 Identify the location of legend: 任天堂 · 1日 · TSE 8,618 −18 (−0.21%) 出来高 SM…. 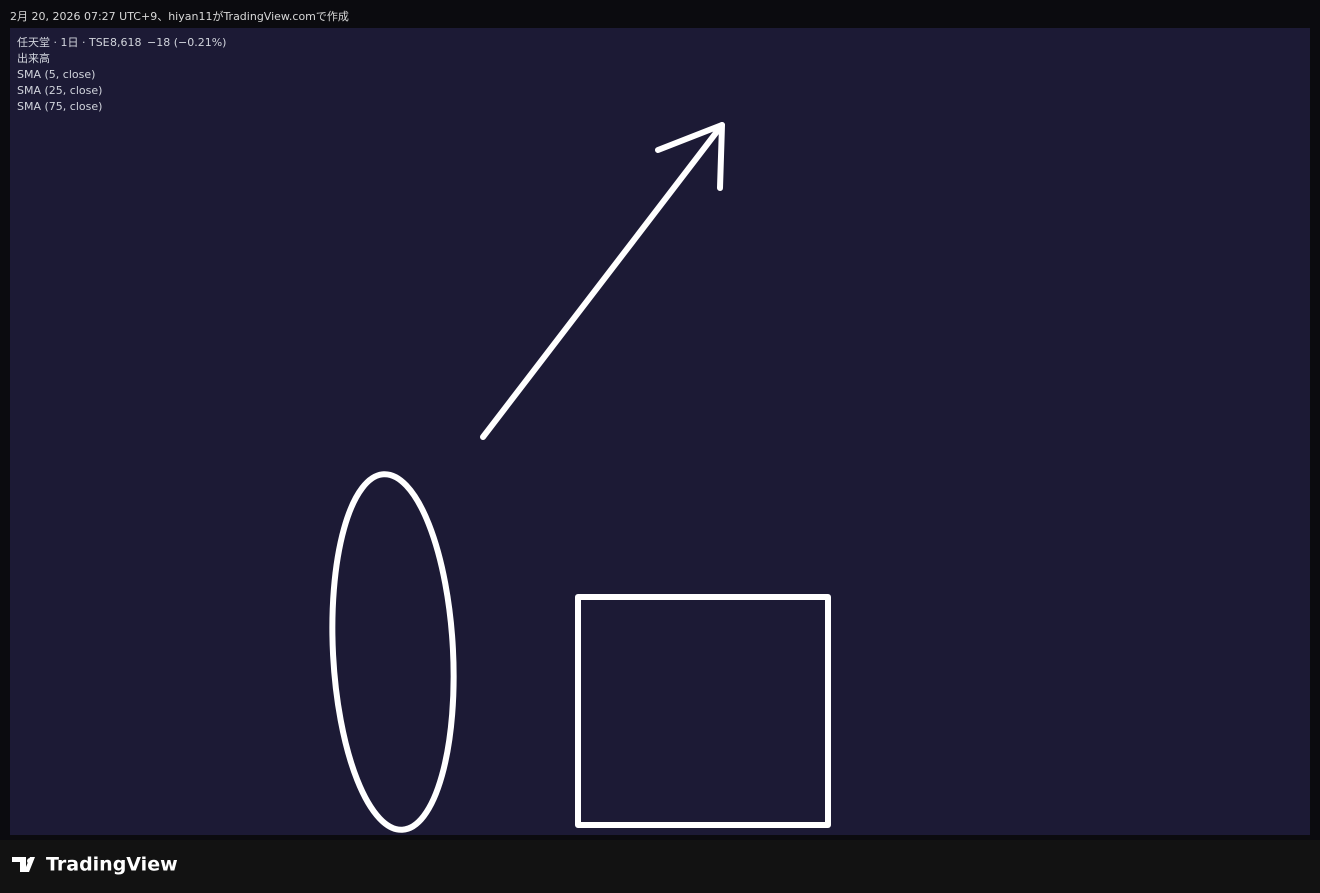
(121, 74).